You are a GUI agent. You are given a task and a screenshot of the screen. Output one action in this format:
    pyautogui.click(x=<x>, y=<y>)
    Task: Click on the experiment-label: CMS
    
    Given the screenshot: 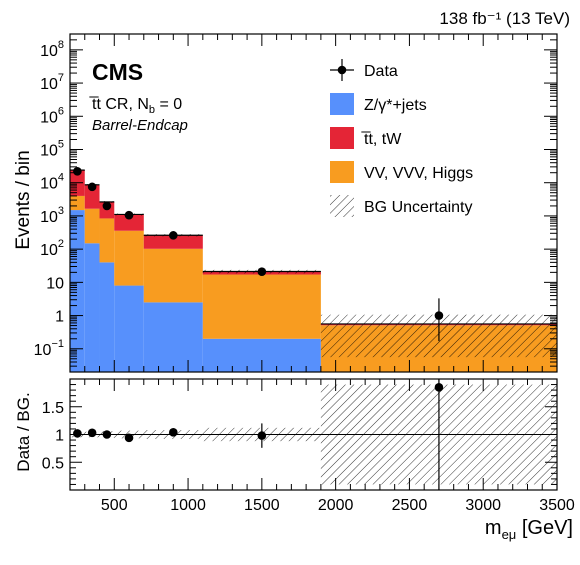 What is the action you would take?
    pyautogui.click(x=117, y=72)
    